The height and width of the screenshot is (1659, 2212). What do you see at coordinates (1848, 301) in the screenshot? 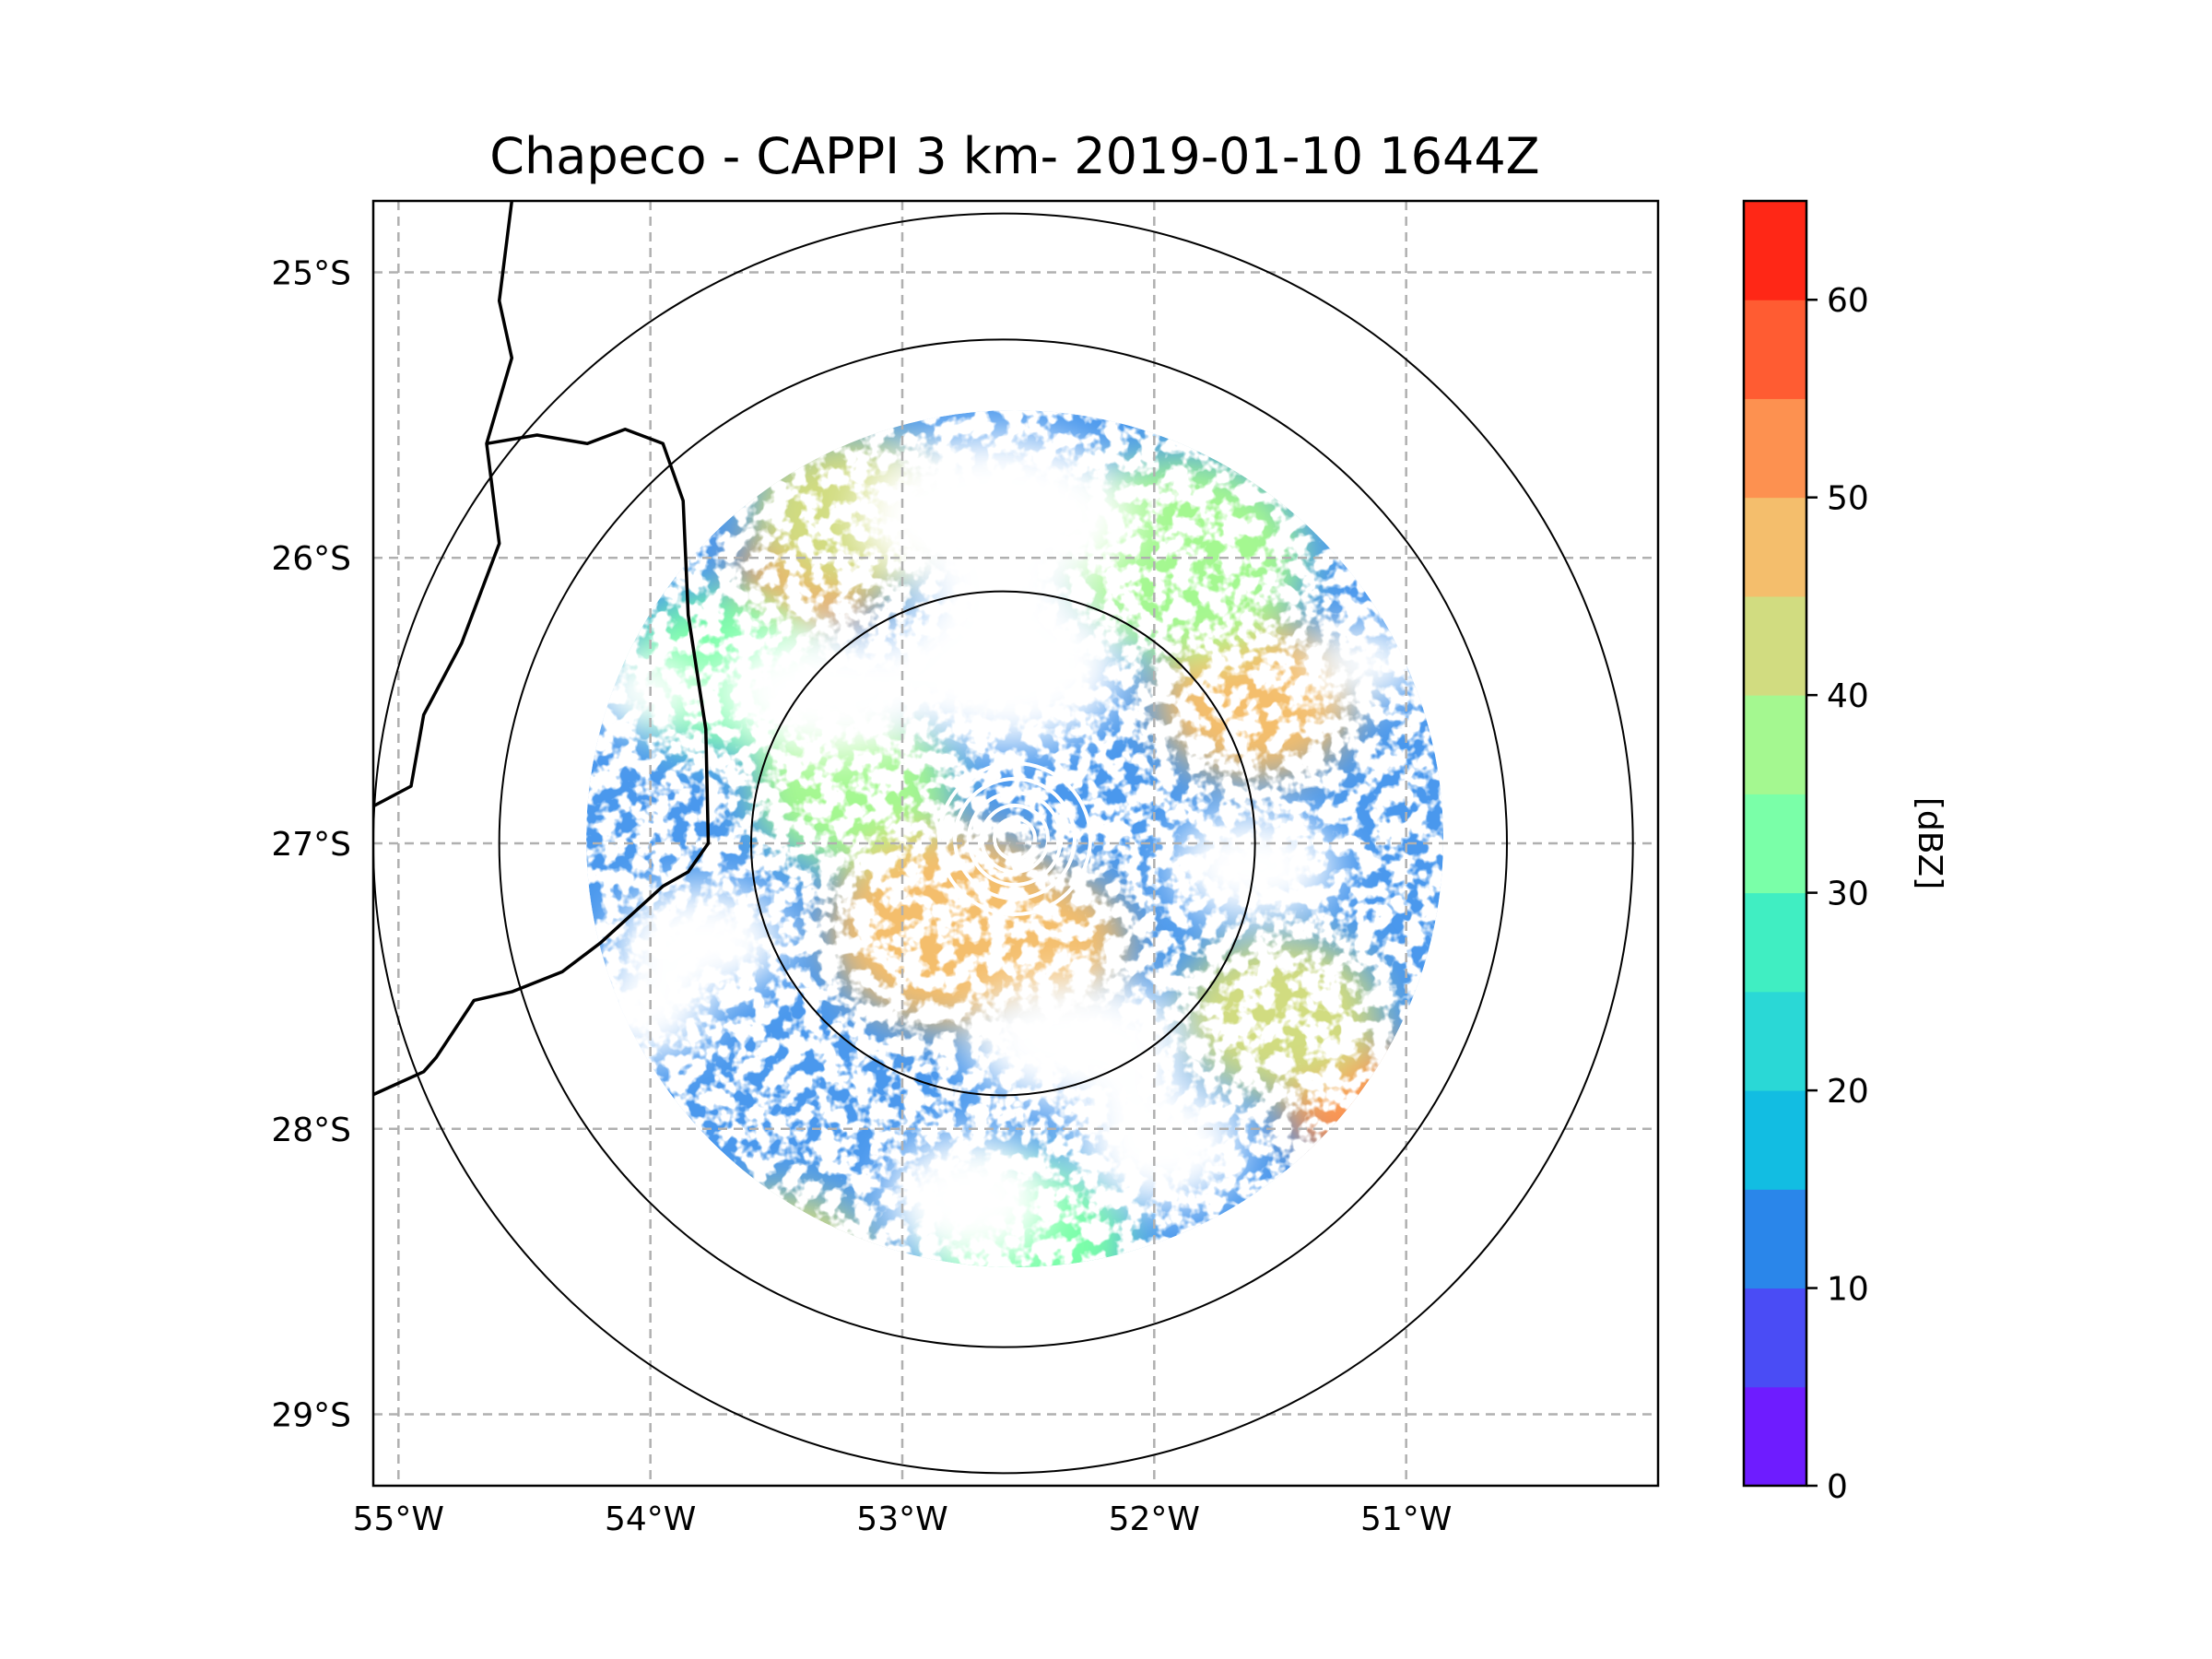
I see `colorbar-tick-label: 60` at bounding box center [1848, 301].